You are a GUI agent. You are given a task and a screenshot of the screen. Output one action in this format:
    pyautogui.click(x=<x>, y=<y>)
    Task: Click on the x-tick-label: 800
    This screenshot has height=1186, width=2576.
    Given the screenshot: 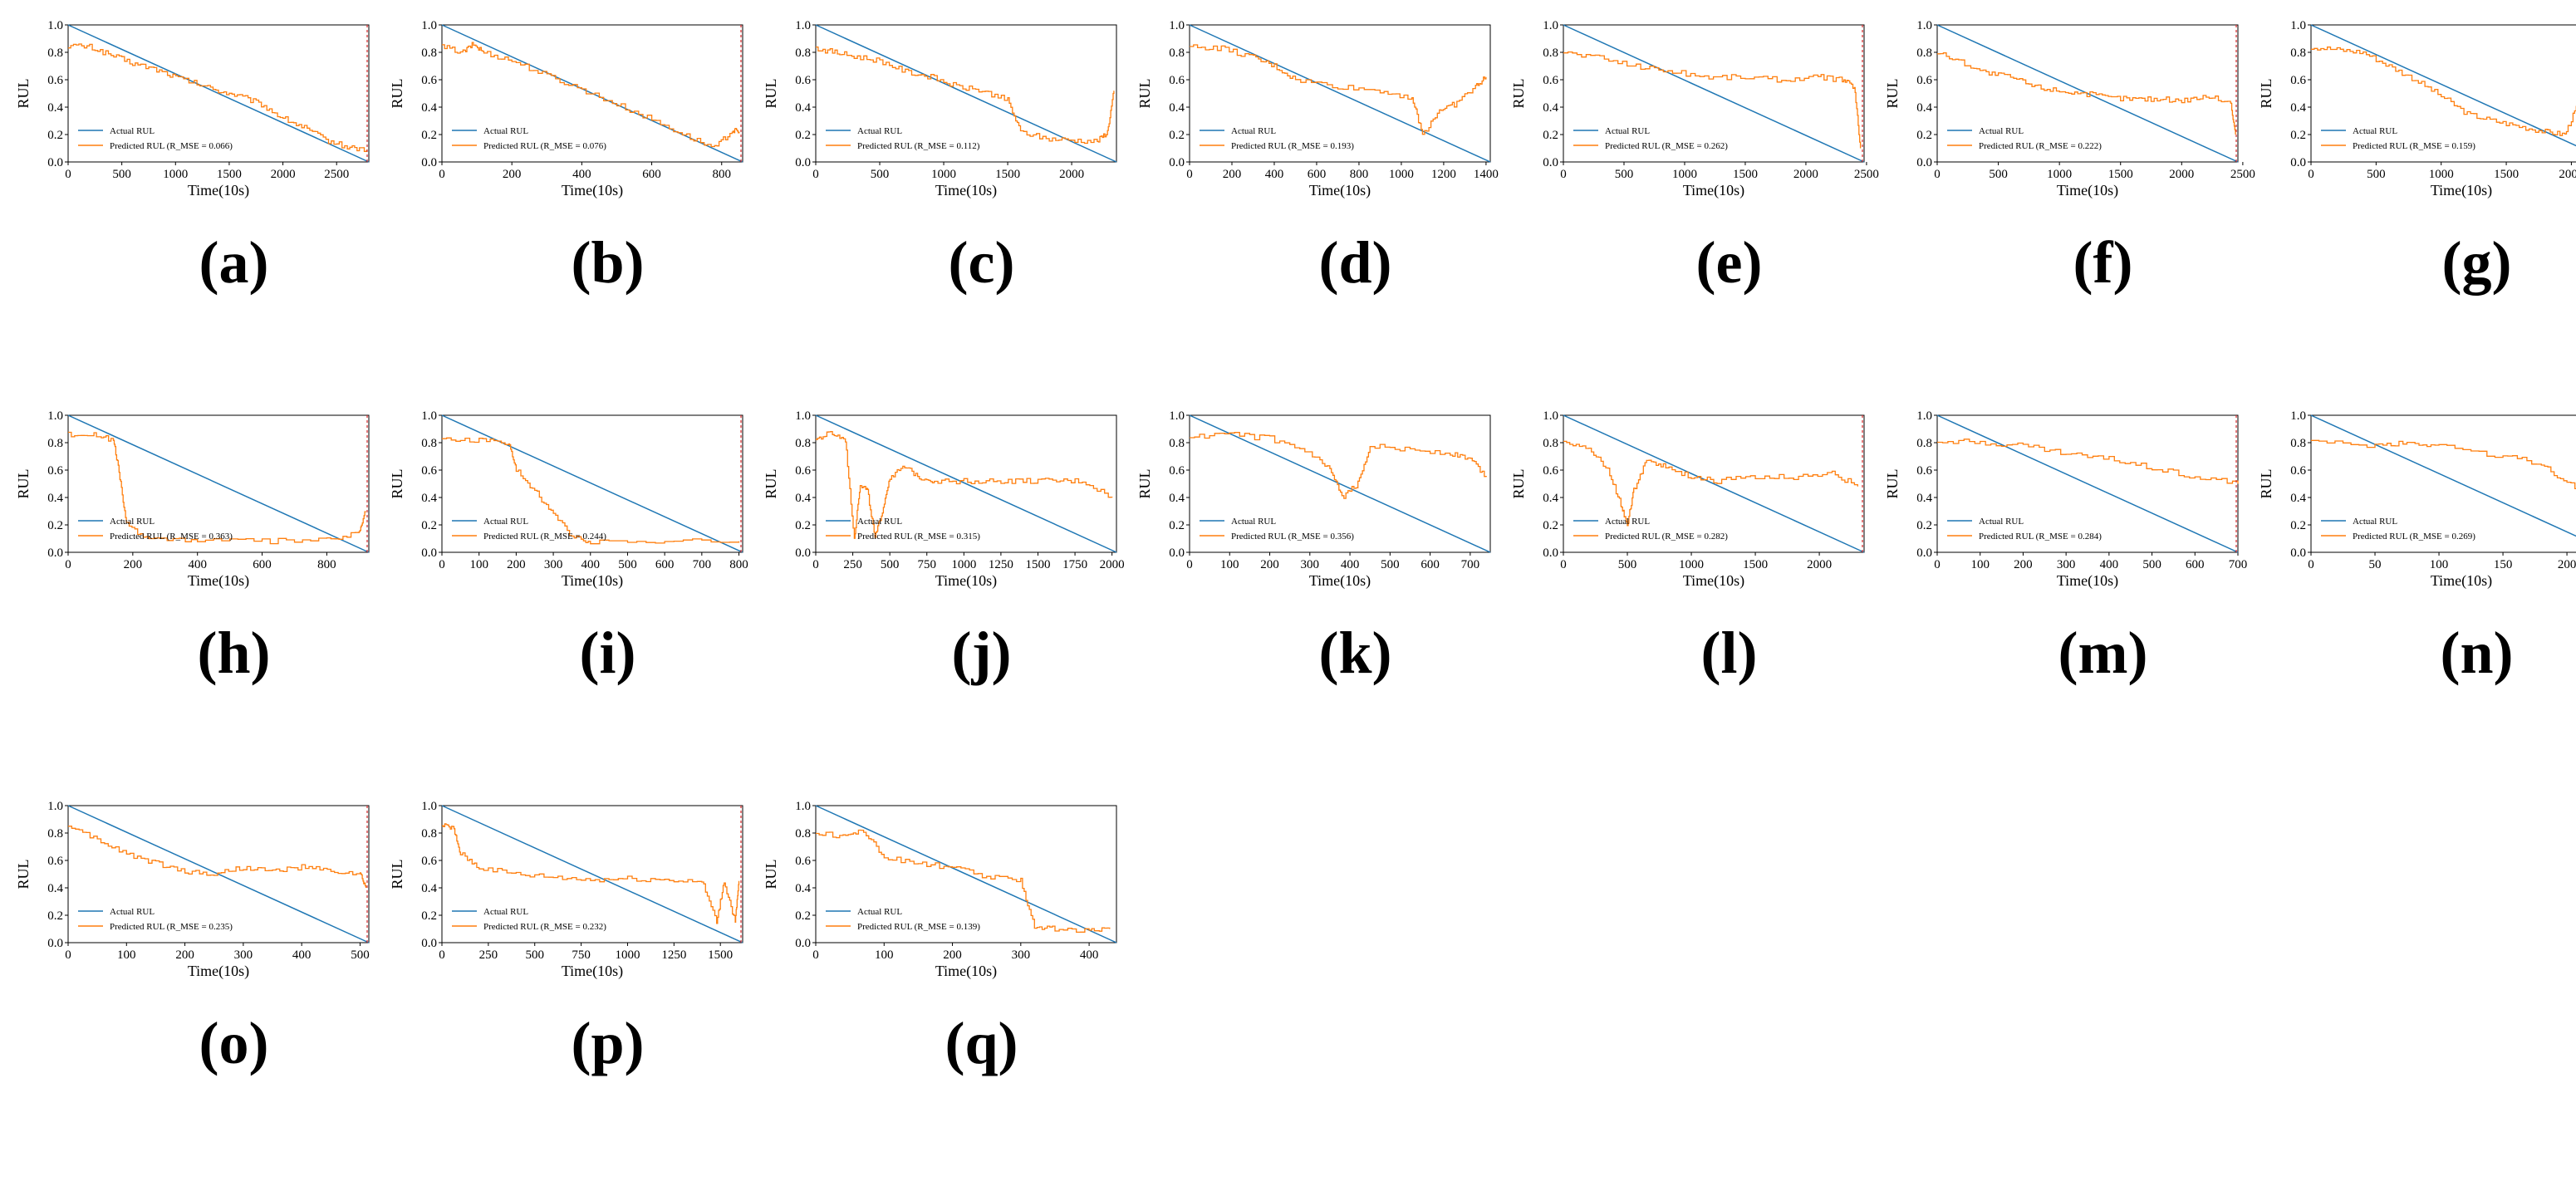 What is the action you would take?
    pyautogui.click(x=738, y=564)
    